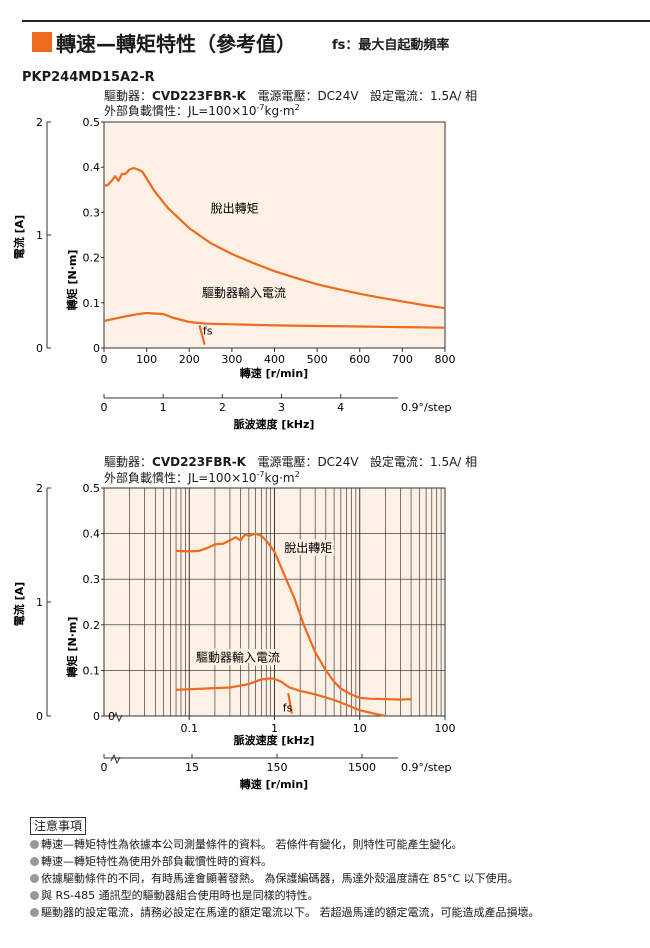 Image resolution: width=650 pixels, height=948 pixels. Describe the element at coordinates (274, 728) in the screenshot. I see `x-tick-label: 1` at that location.